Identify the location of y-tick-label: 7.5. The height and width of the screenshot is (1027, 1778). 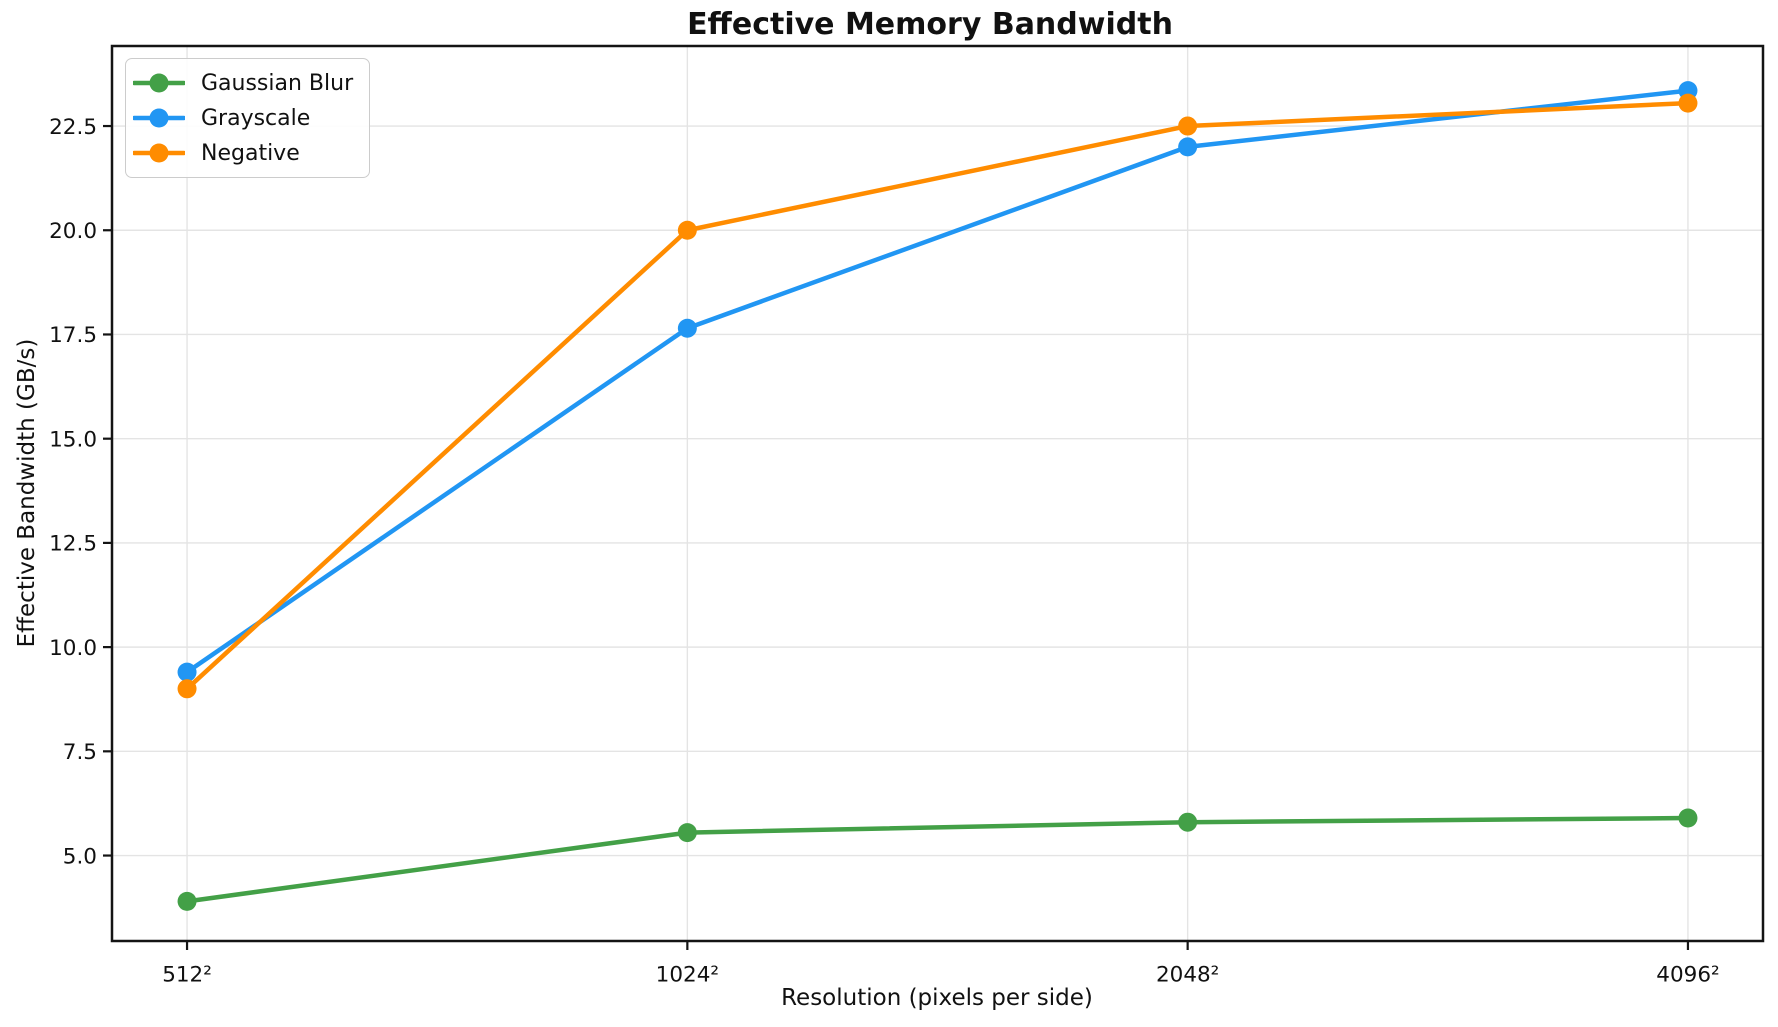
(80, 752).